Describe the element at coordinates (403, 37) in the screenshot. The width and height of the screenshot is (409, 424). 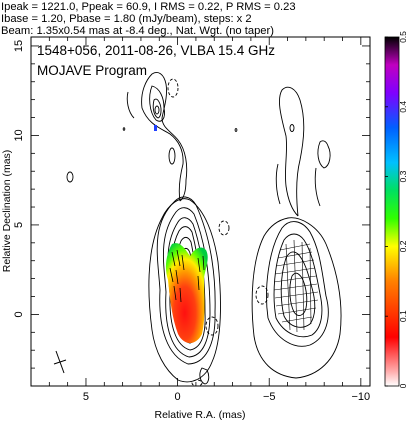
I see `colorbar-tick-label: 0.5` at that location.